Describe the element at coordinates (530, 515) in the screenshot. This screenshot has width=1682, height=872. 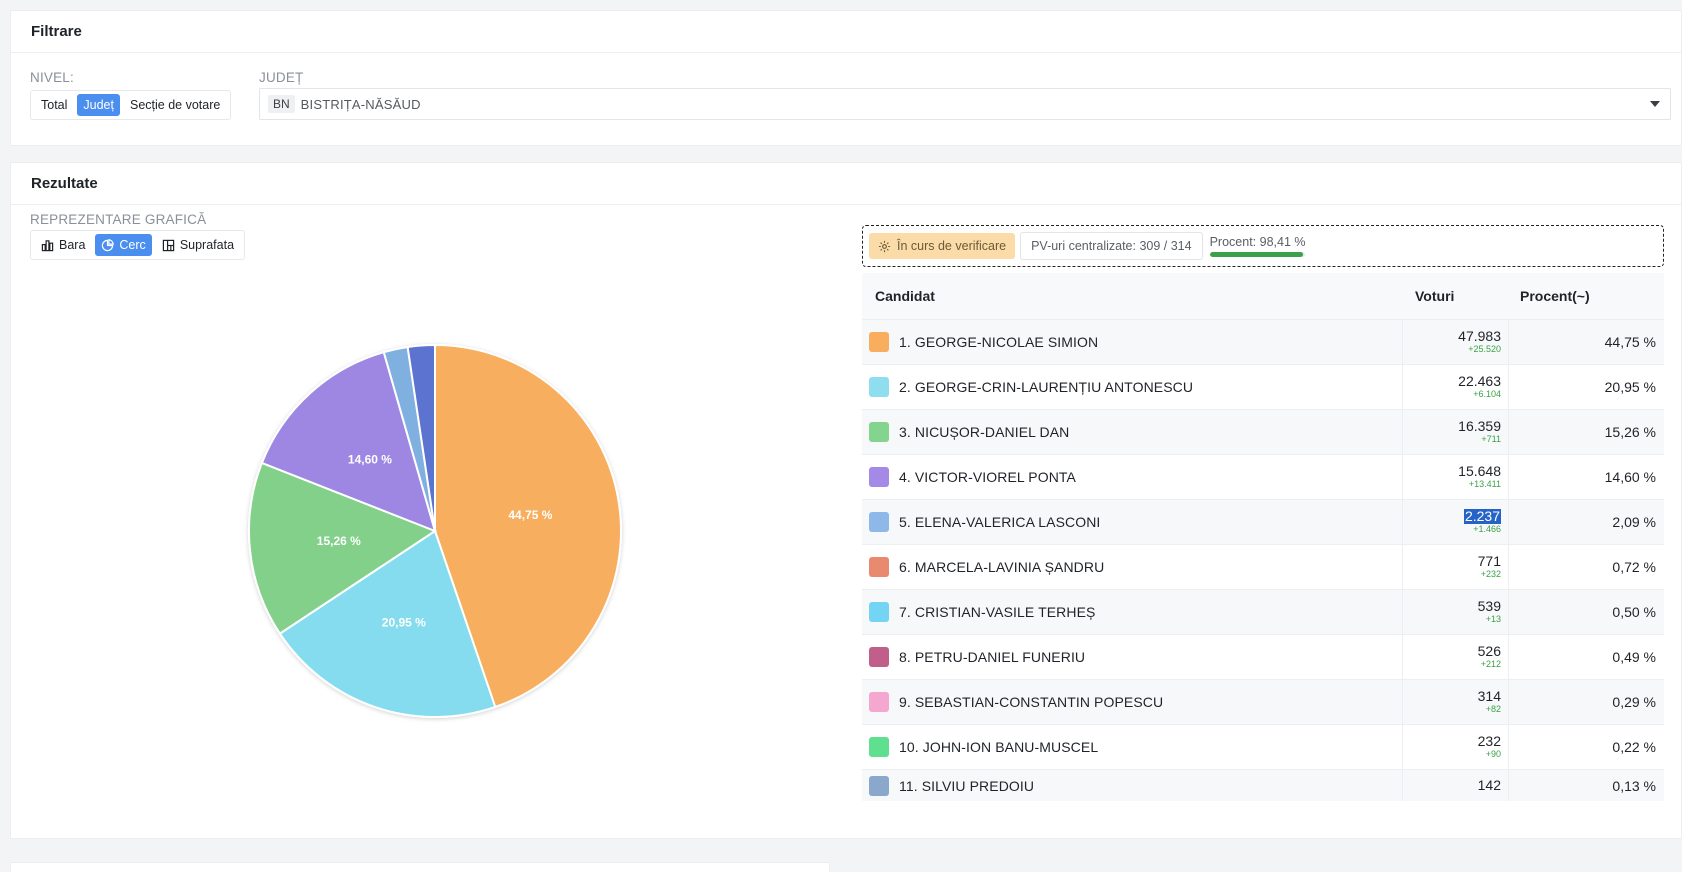
I see `pie-slice-label: 44,75 %` at that location.